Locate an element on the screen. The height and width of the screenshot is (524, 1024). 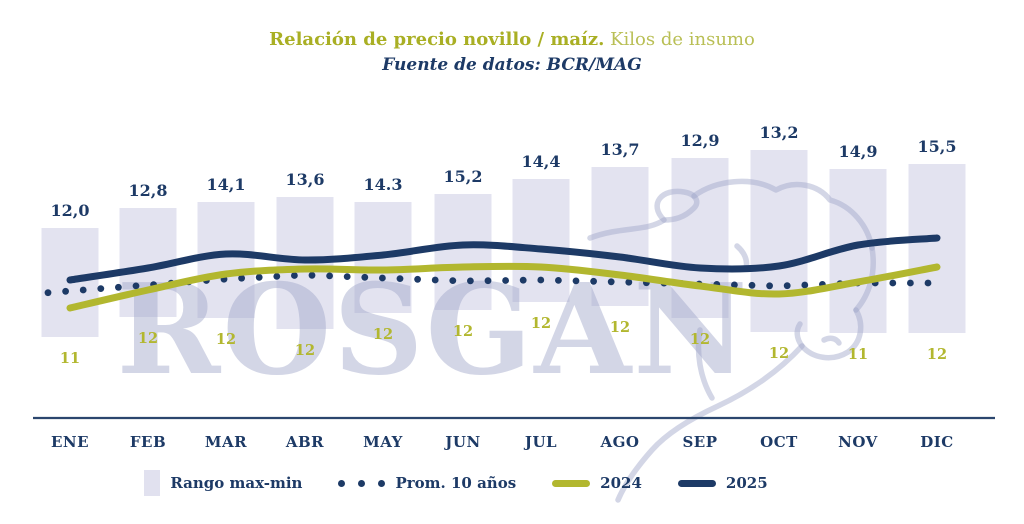
legend-item-2024: 2024 is located at coordinates (597, 483).